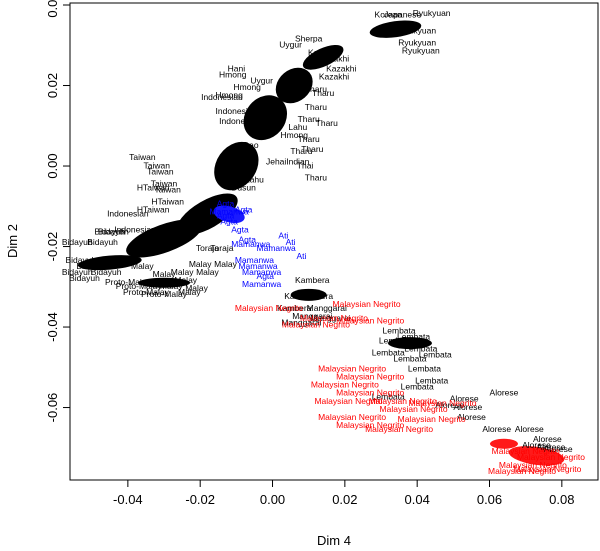 This screenshot has height=551, width=600. What do you see at coordinates (489, 499) in the screenshot?
I see `x-tick-label: 0.06` at bounding box center [489, 499].